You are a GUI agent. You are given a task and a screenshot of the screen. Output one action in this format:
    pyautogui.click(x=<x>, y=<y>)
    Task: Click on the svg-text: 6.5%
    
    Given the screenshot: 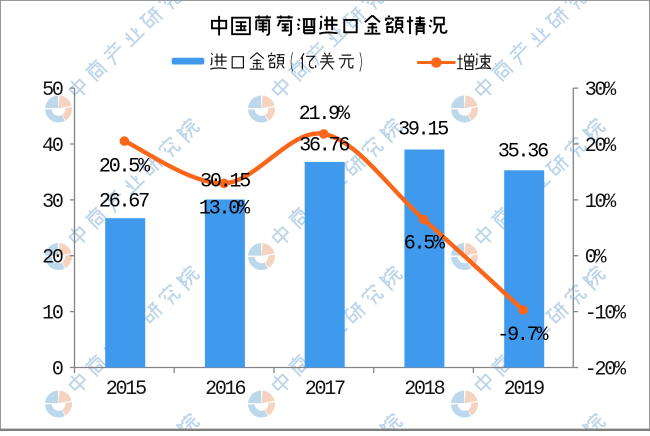 What is the action you would take?
    pyautogui.click(x=425, y=244)
    